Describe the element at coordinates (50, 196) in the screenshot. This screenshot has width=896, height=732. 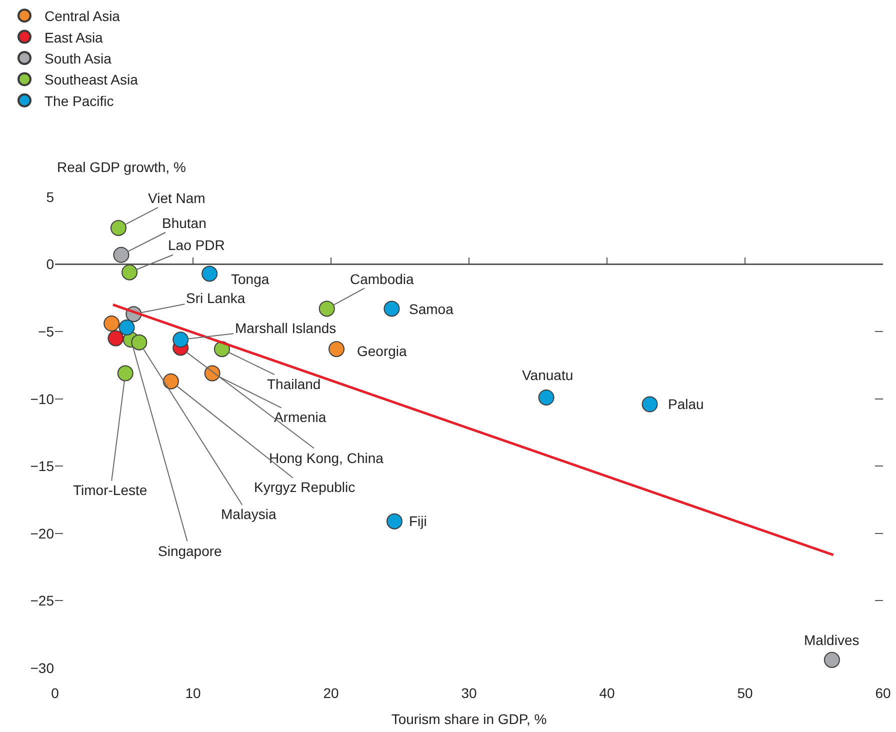
I see `y-tick-label: 5` at that location.